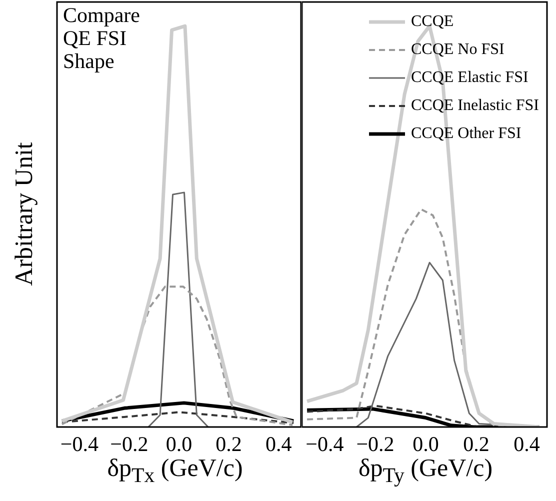 The width and height of the screenshot is (556, 501). What do you see at coordinates (175, 471) in the screenshot?
I see `x-axis-title: δp$_{Tx}$ (GeV/c)` at bounding box center [175, 471].